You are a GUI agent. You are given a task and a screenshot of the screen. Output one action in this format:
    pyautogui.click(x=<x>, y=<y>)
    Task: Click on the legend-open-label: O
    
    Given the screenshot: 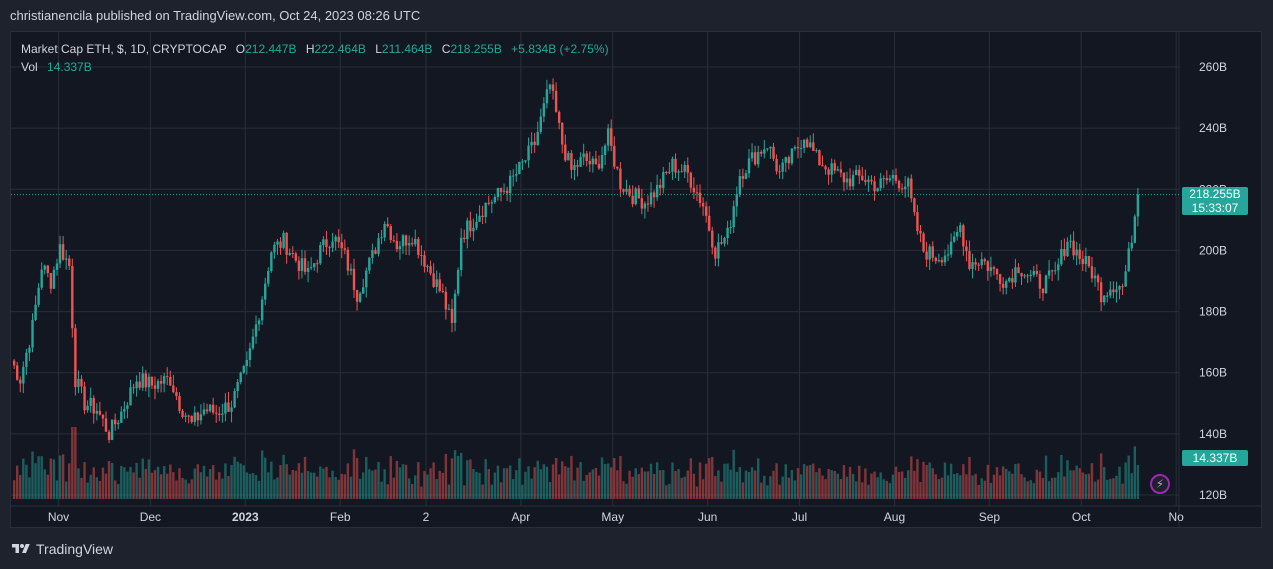 What is the action you would take?
    pyautogui.click(x=240, y=49)
    